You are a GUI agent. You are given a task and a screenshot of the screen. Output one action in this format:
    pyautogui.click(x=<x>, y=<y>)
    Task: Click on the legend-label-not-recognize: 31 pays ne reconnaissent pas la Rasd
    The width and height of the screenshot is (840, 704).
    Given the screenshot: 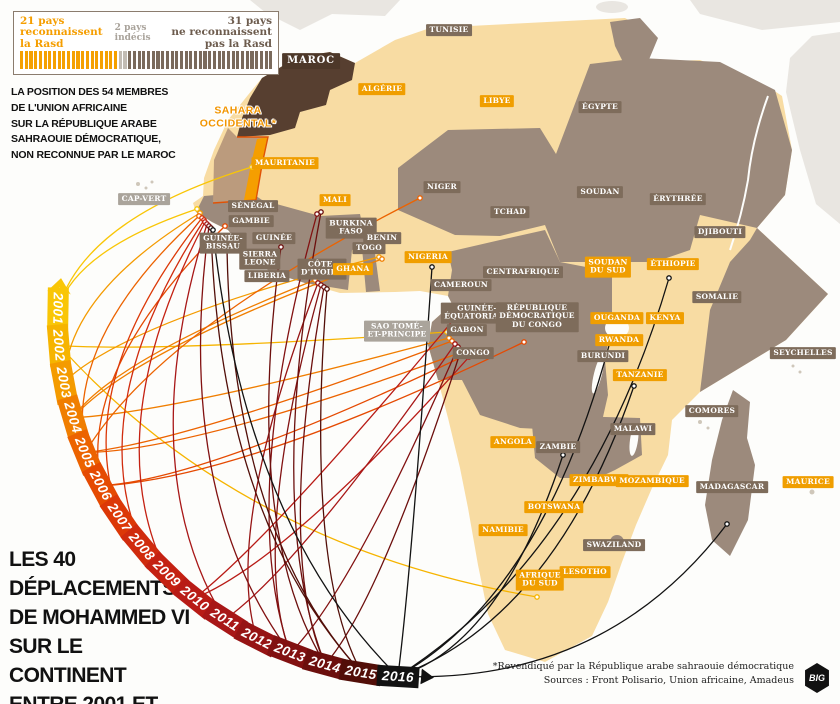 What is the action you would take?
    pyautogui.click(x=221, y=32)
    